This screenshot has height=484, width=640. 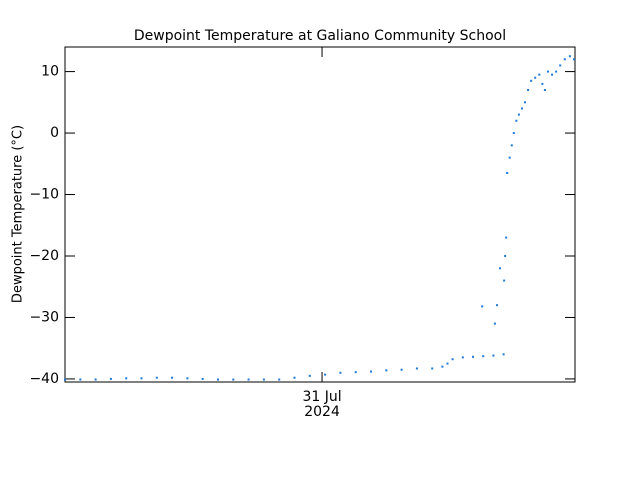 What do you see at coordinates (50, 72) in the screenshot?
I see `y-tick-label: 10` at bounding box center [50, 72].